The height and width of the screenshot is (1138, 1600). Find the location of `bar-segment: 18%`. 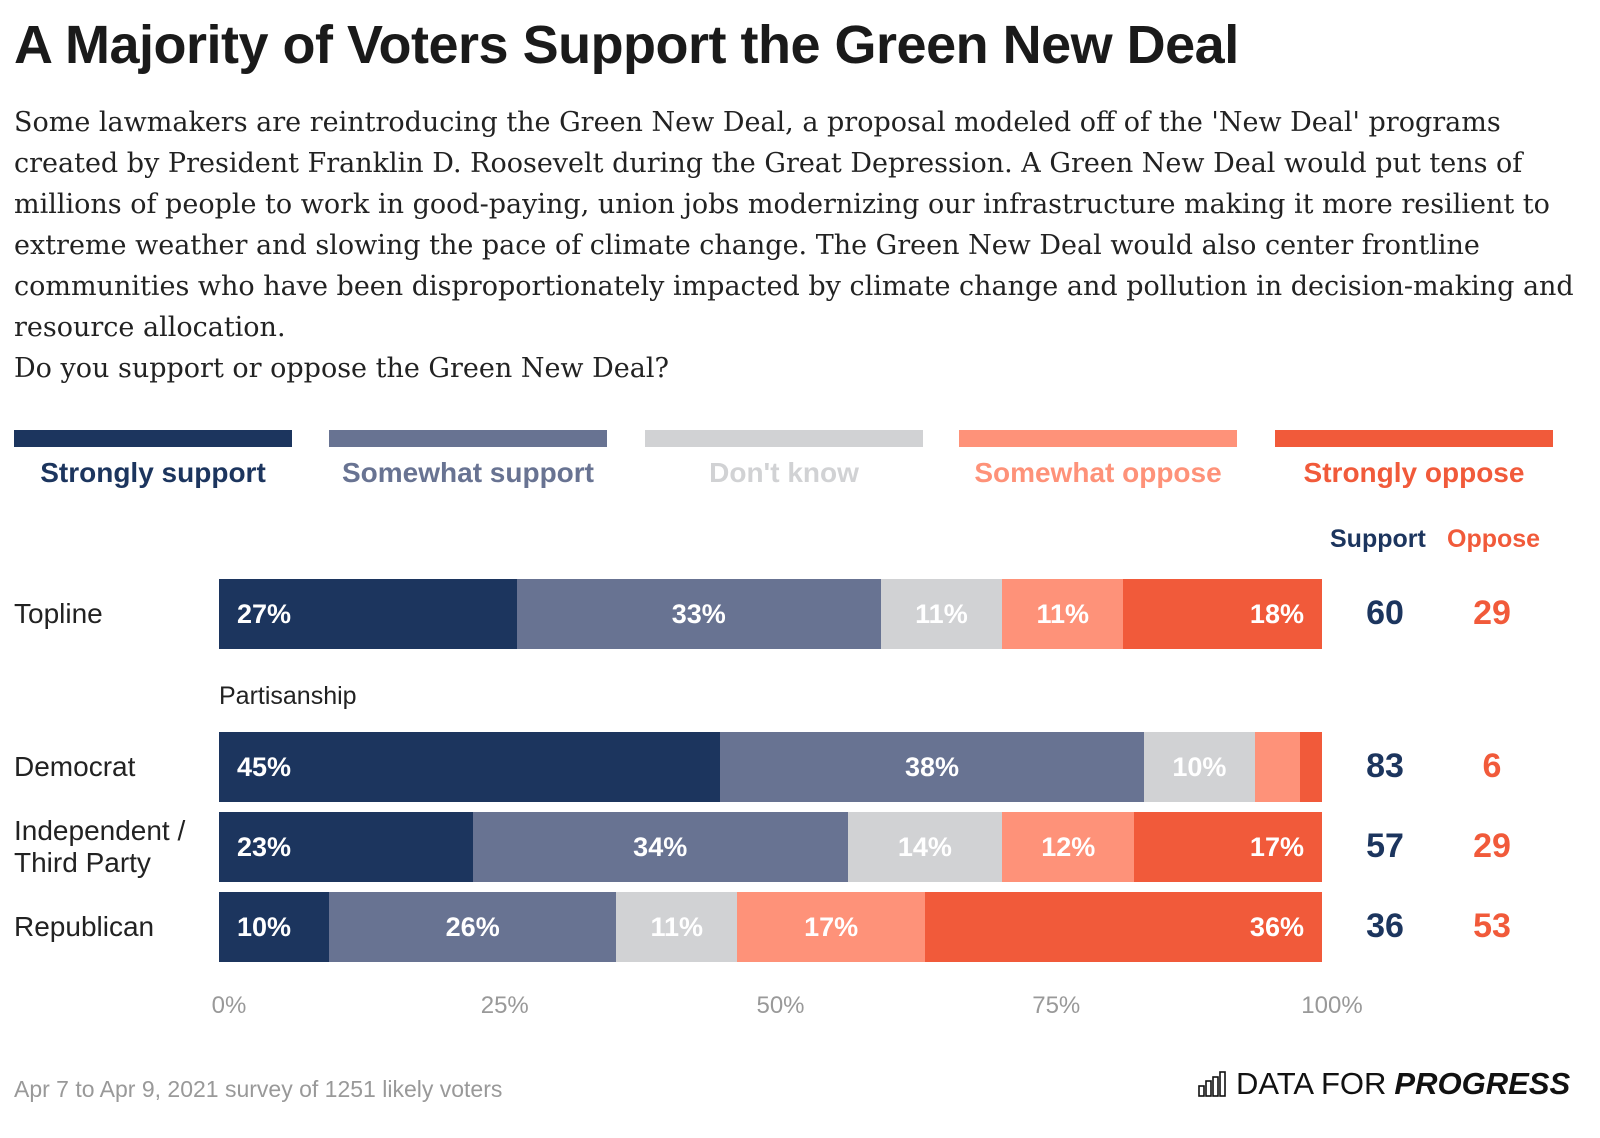

bar-segment: 18% is located at coordinates (1222, 614).